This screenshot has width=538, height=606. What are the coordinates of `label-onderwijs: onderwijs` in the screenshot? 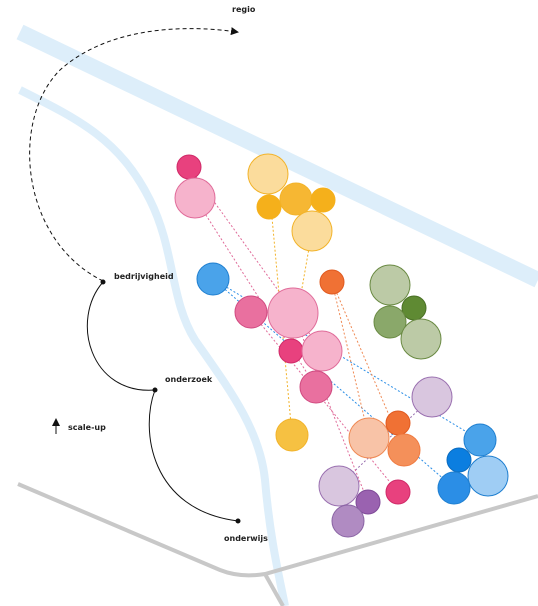 It's located at (246, 538).